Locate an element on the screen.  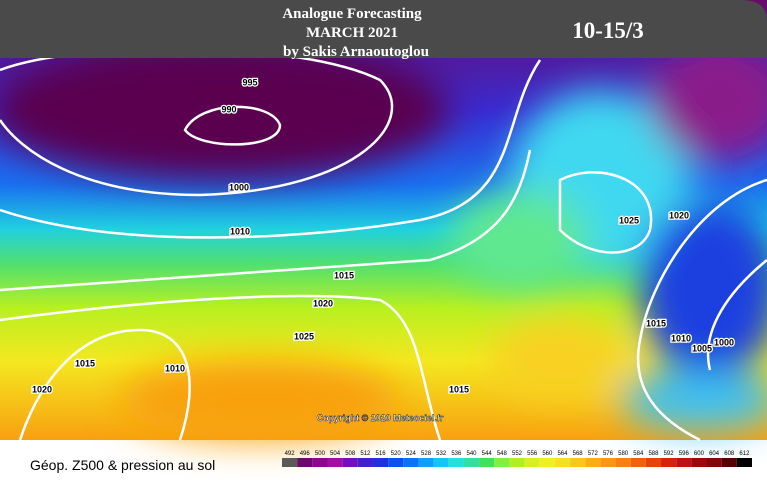
header-bar is located at coordinates (383, 29).